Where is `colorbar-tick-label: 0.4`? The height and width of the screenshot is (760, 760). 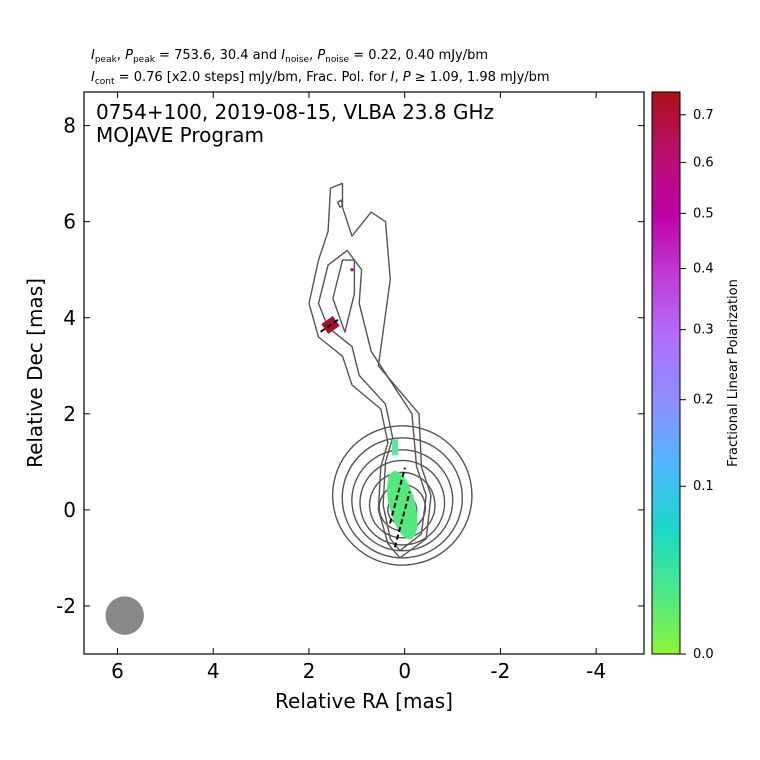 colorbar-tick-label: 0.4 is located at coordinates (703, 269).